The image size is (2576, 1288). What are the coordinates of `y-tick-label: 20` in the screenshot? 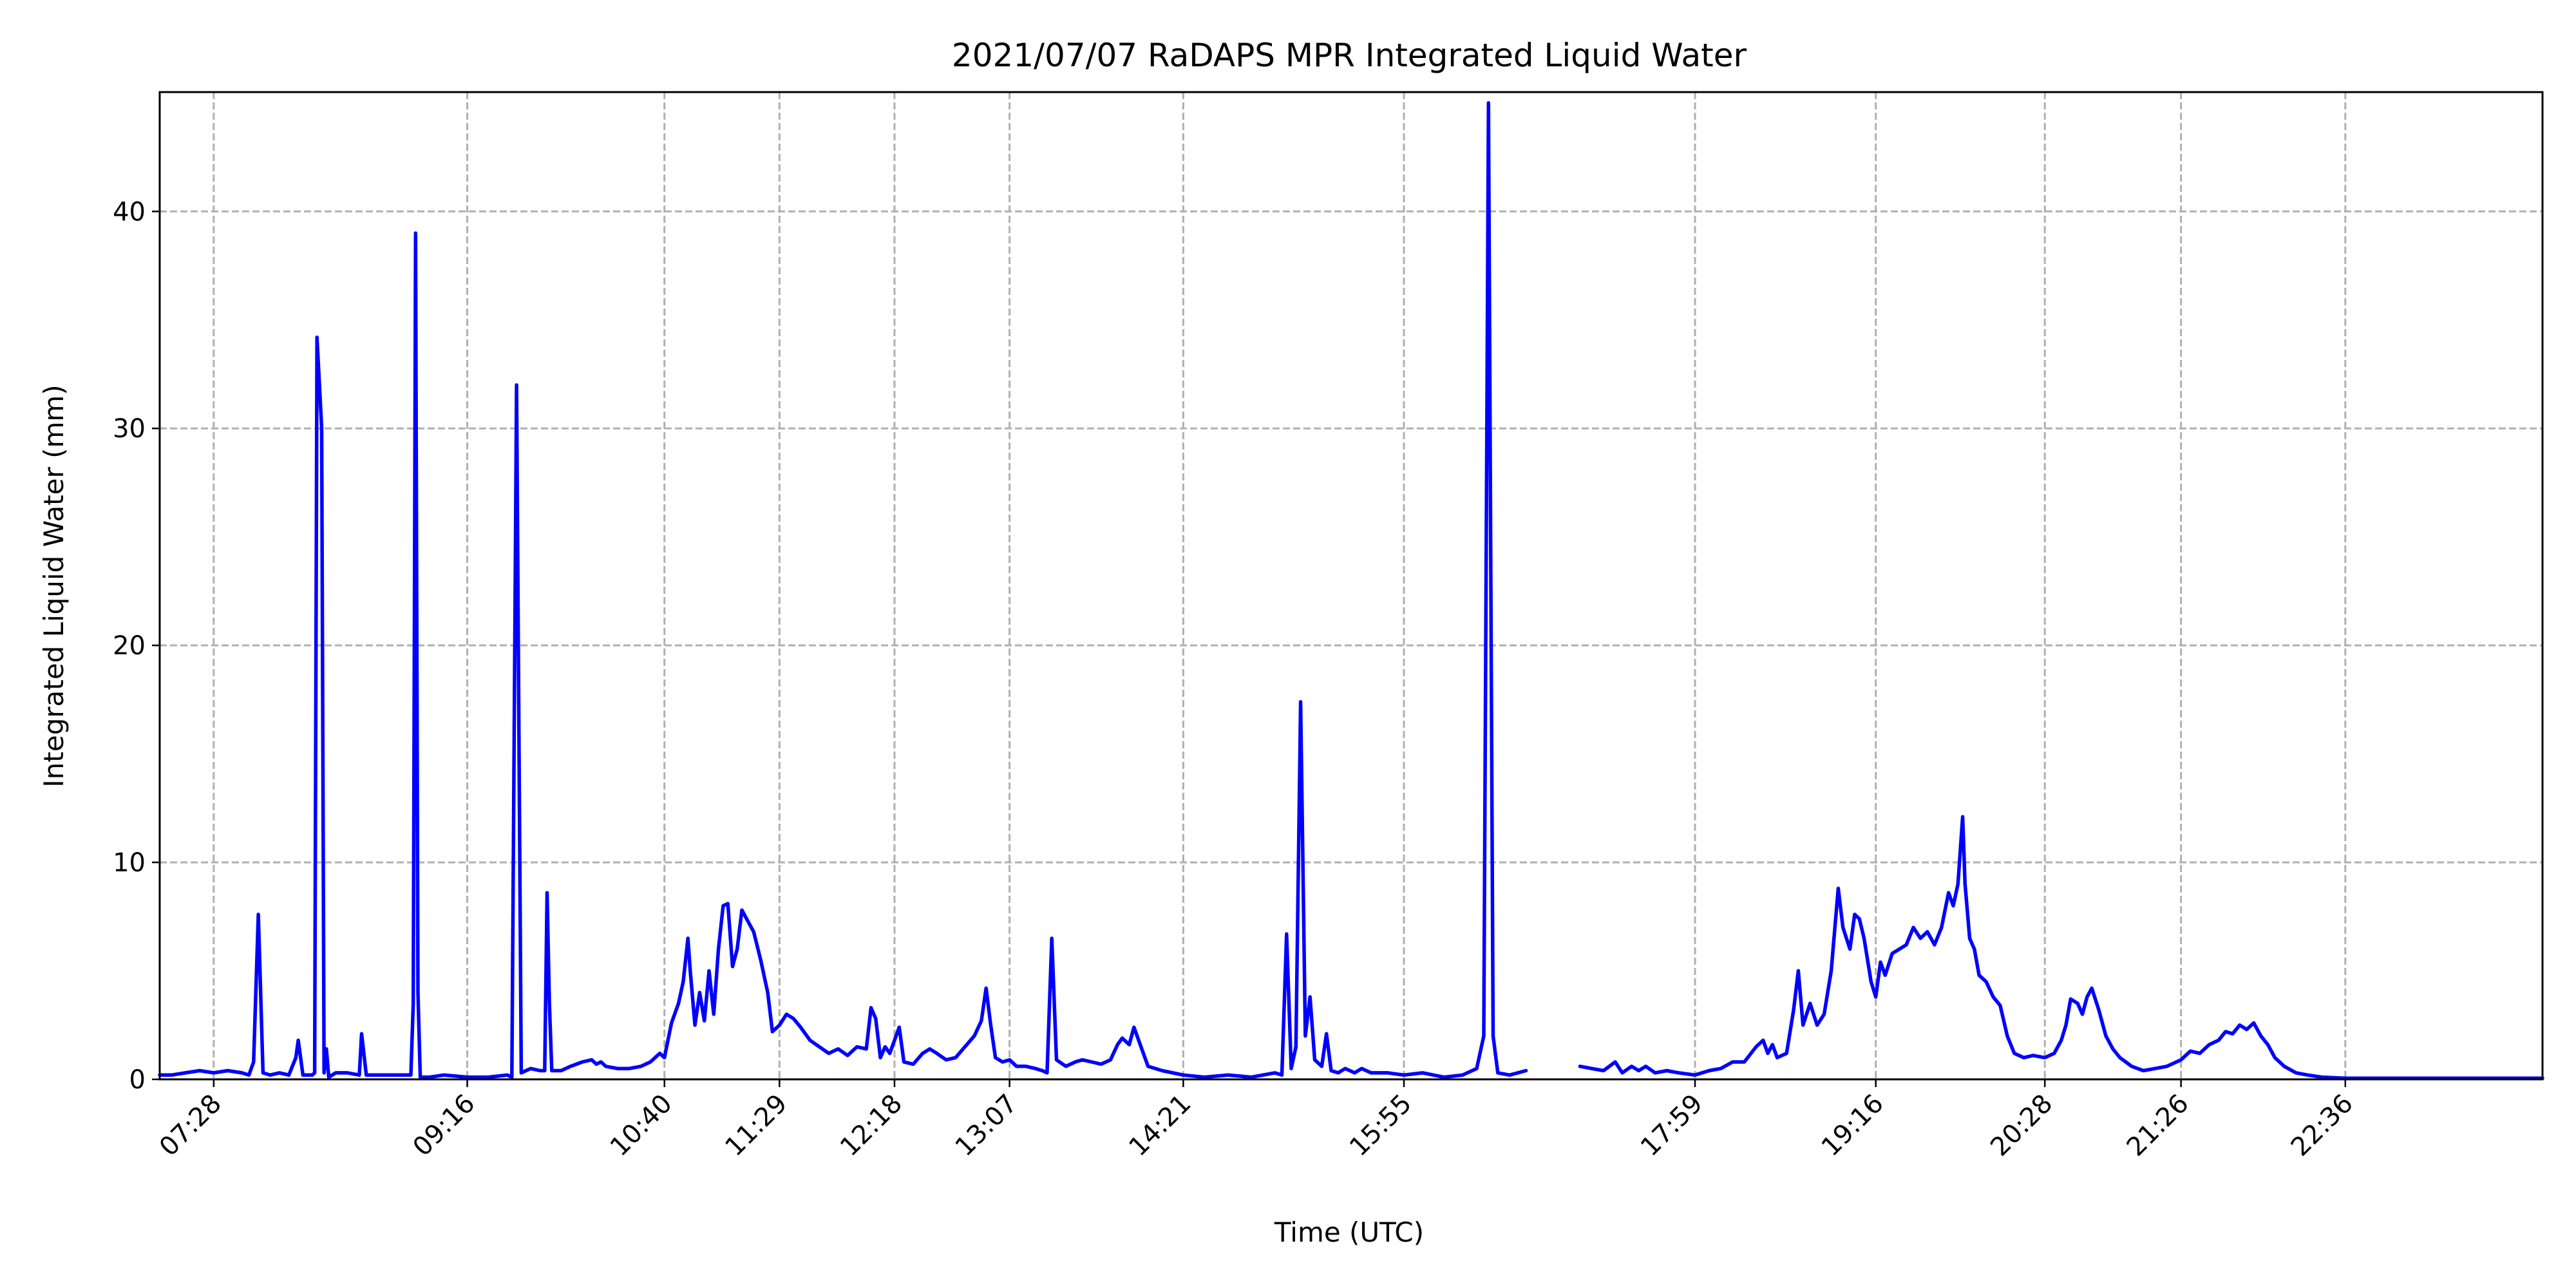 It's located at (129, 646).